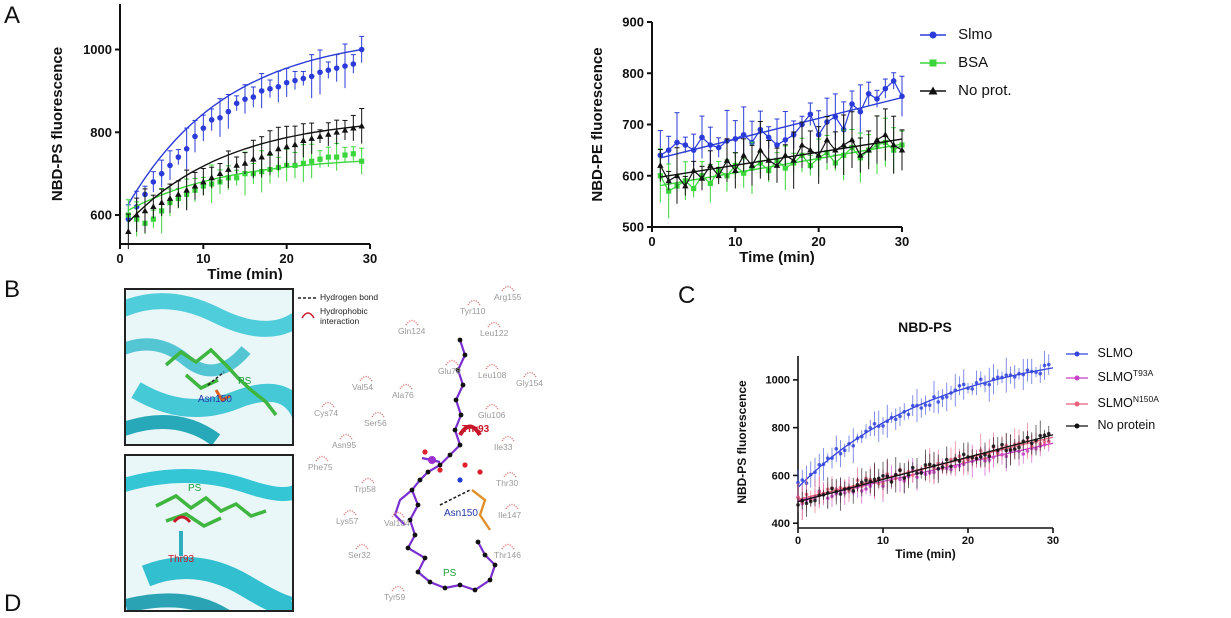  I want to click on y-tick-label: 400, so click(781, 524).